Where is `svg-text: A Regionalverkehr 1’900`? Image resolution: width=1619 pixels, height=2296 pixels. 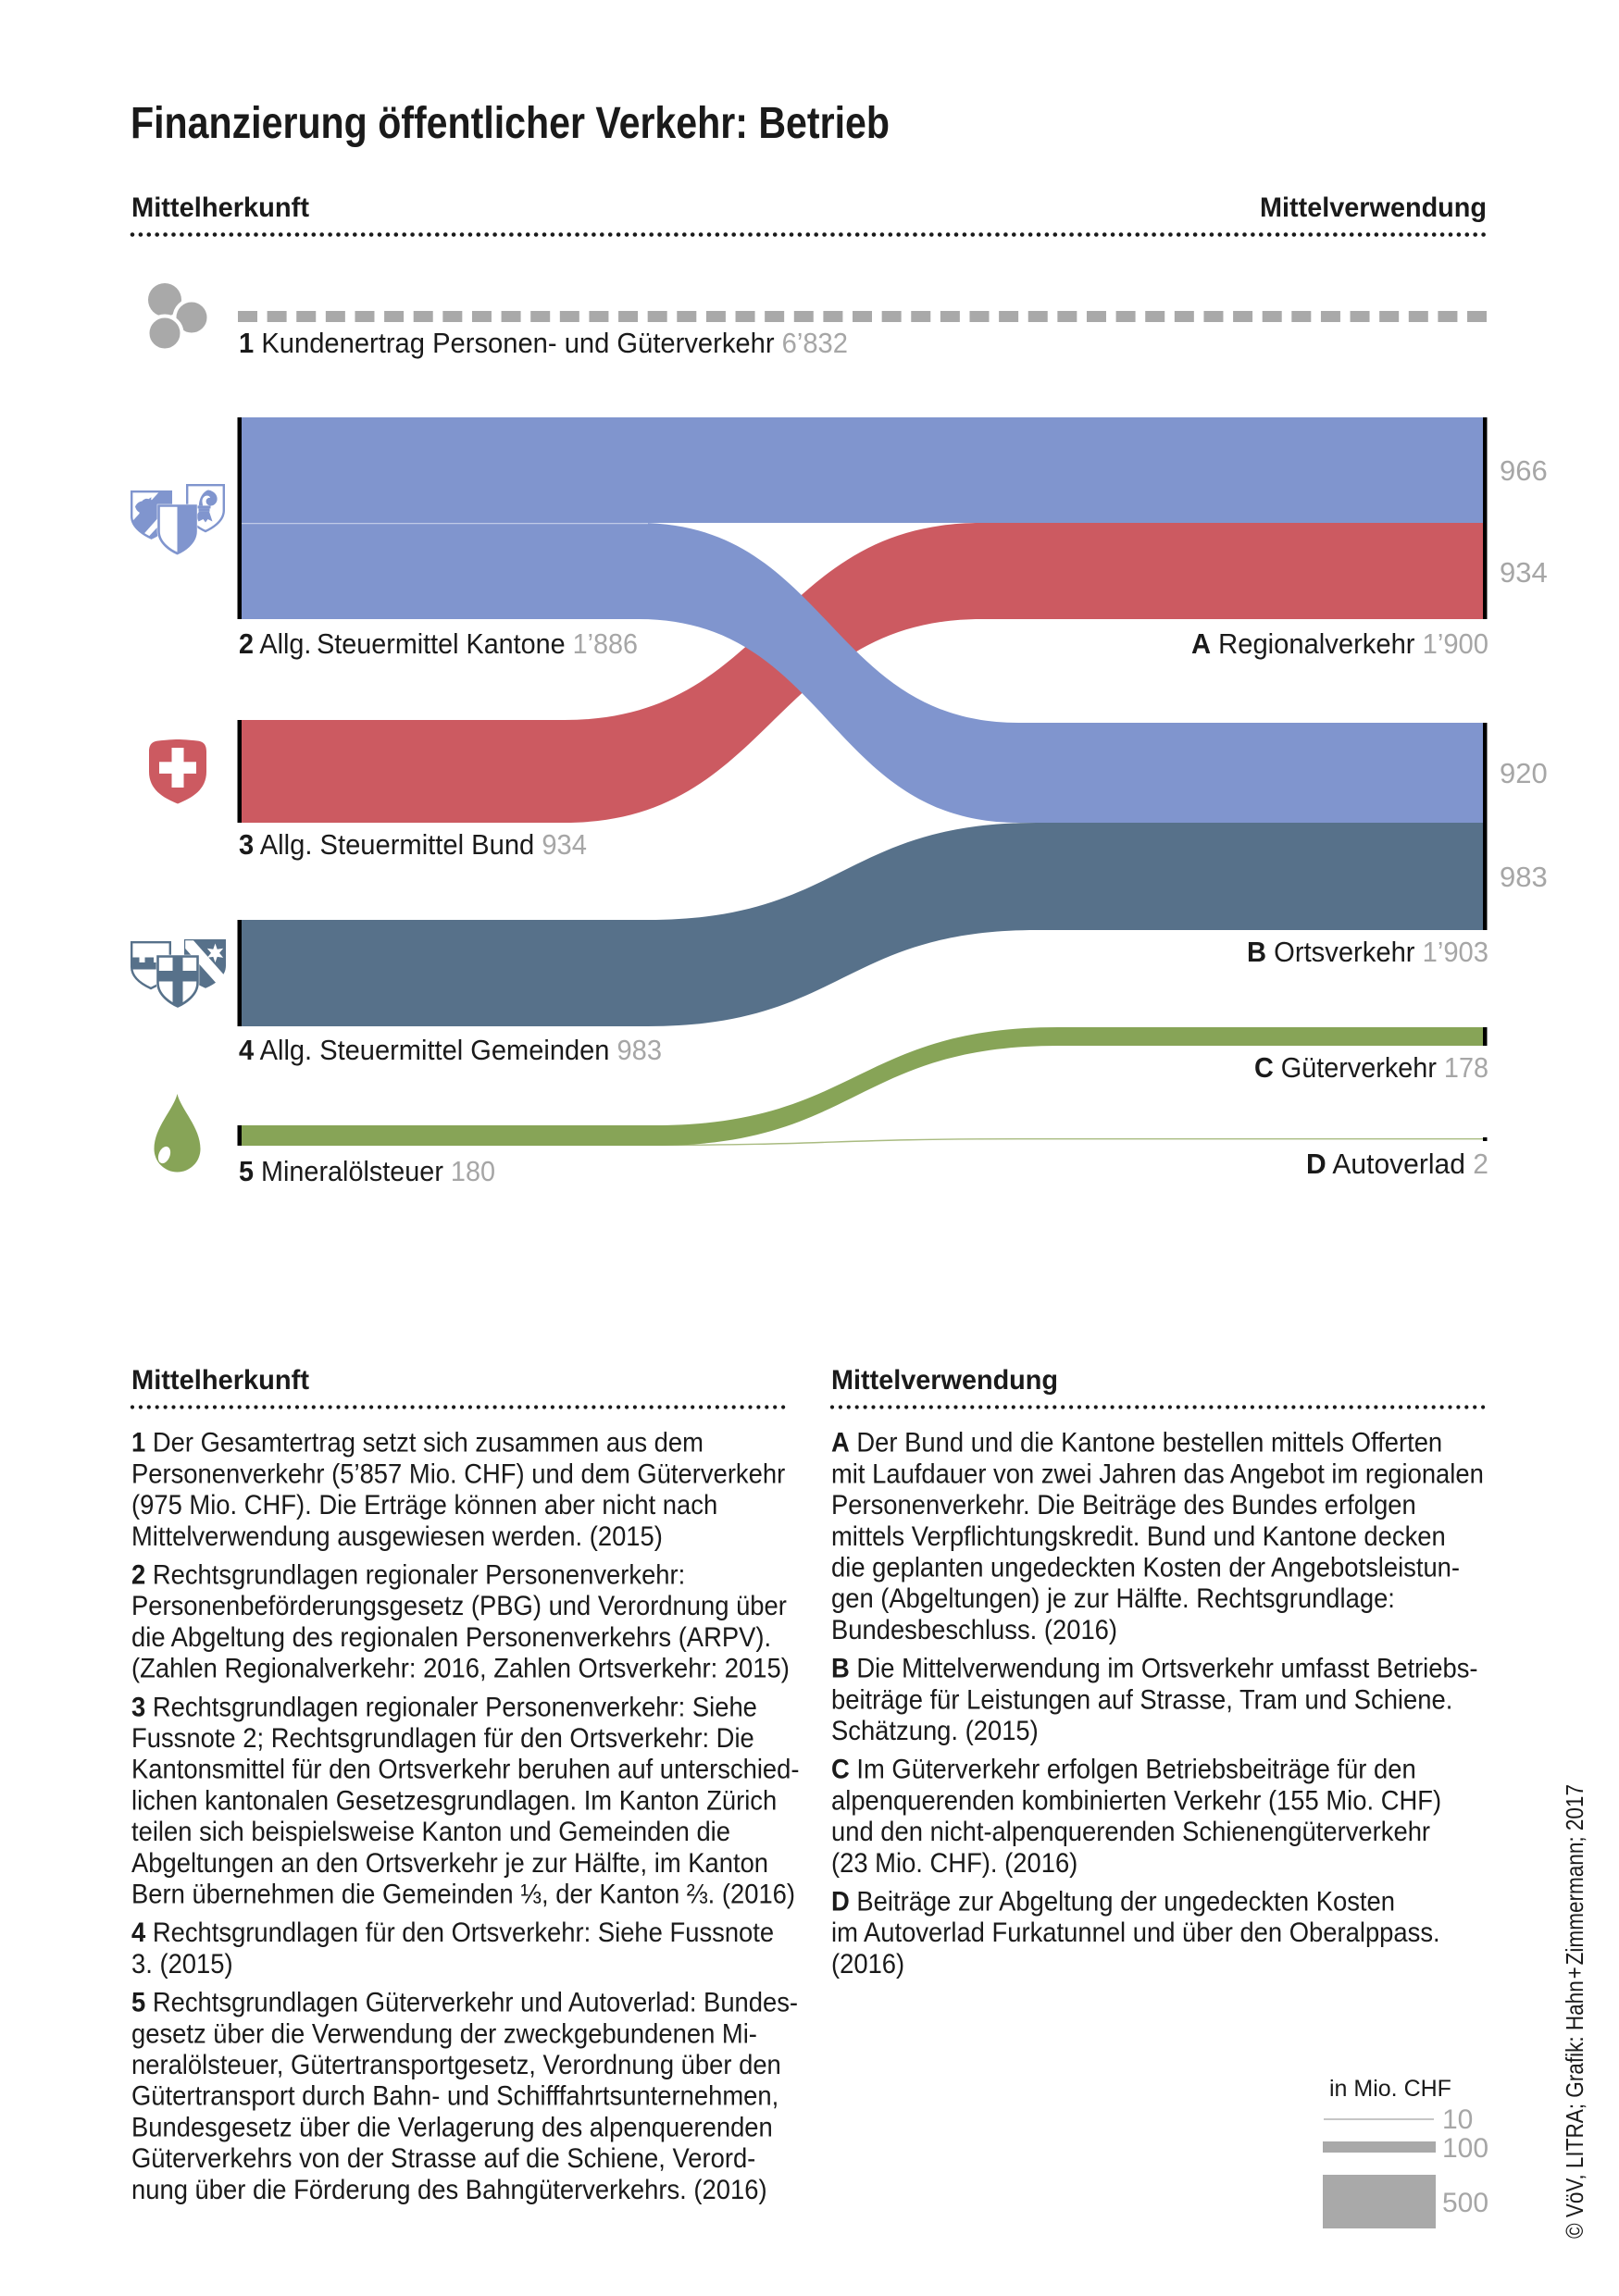 svg-text: A Regionalverkehr 1’900 is located at coordinates (1340, 644).